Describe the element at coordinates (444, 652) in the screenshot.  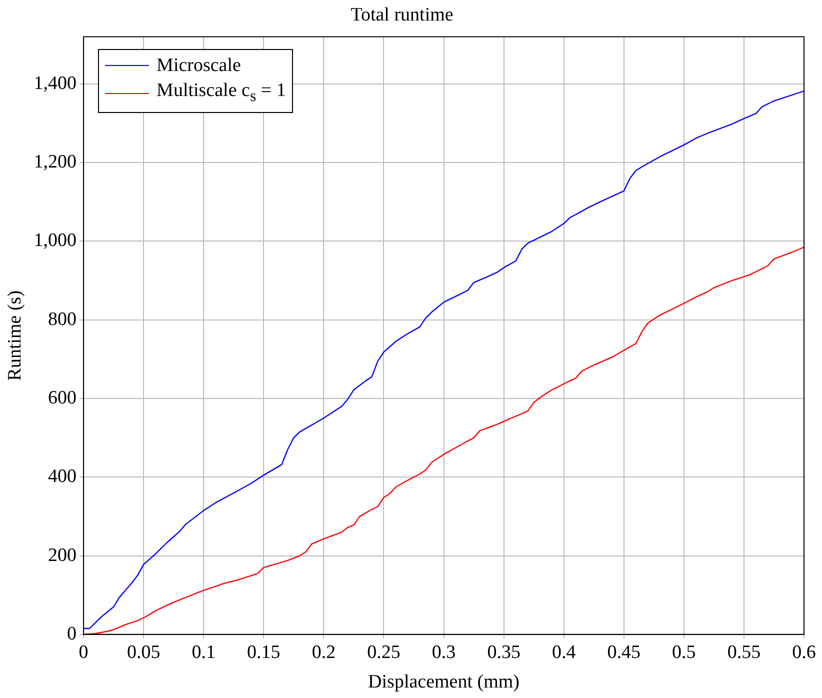
I see `x-tick-label: 0.3` at that location.